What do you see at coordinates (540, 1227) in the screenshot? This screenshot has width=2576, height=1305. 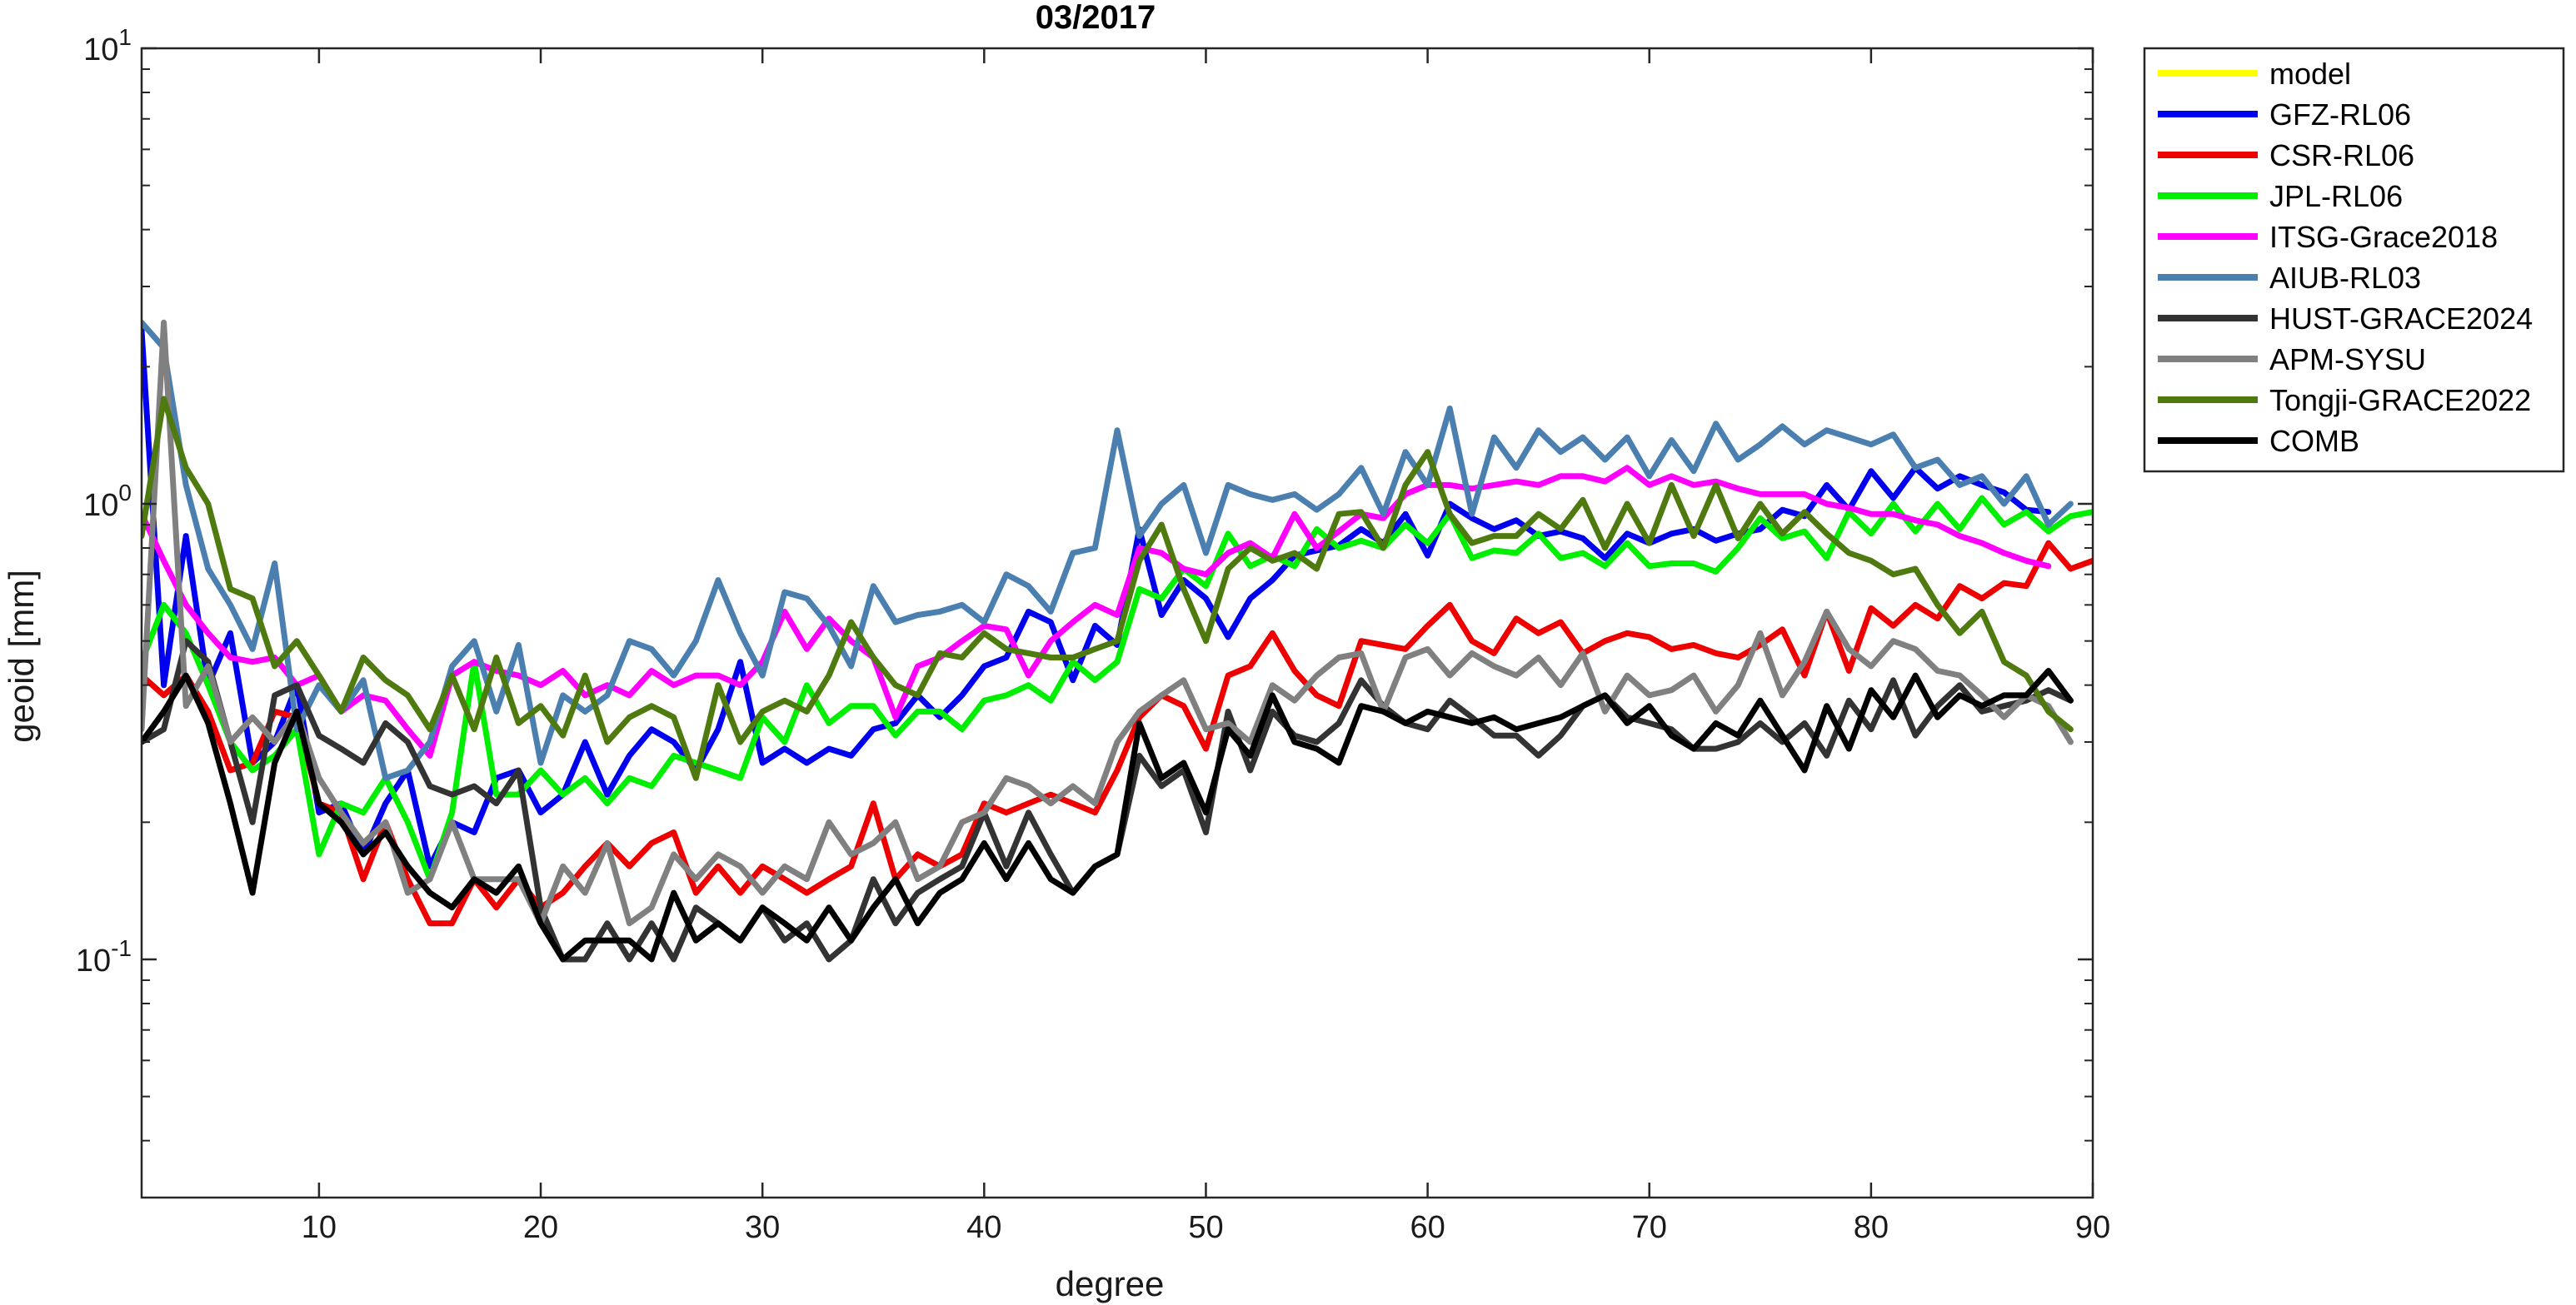 I see `x-tick-label: 20` at bounding box center [540, 1227].